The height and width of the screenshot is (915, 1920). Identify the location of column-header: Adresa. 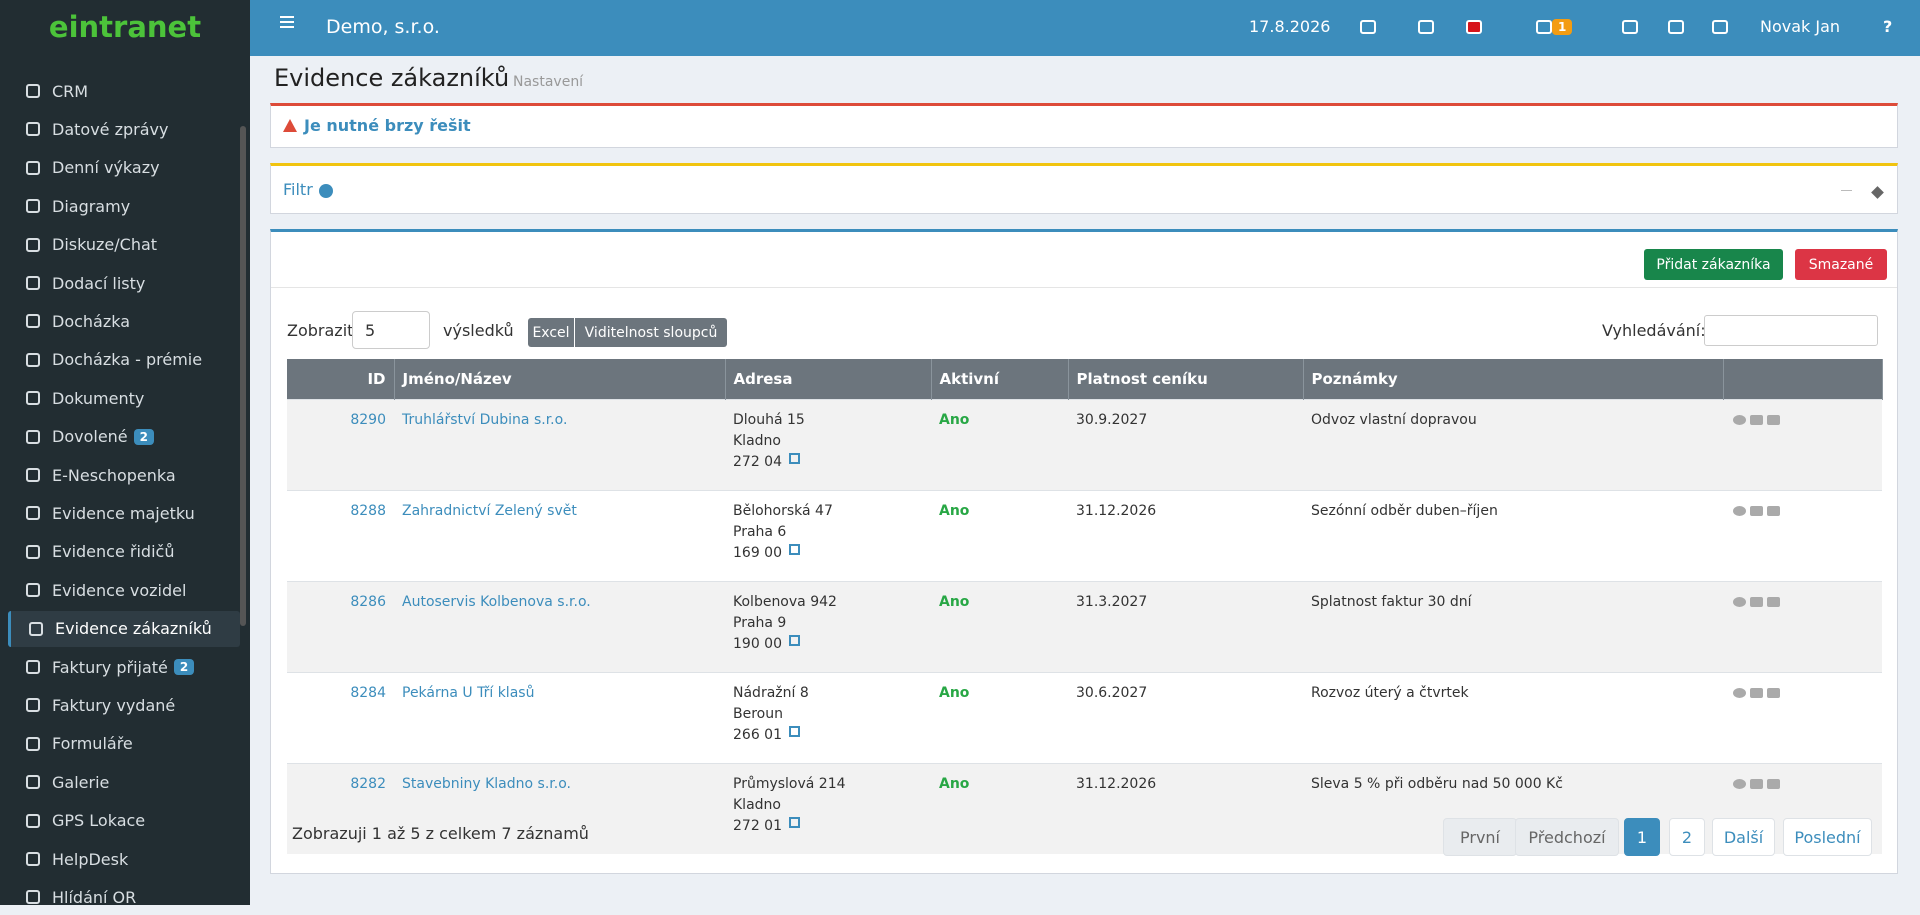
(828, 379).